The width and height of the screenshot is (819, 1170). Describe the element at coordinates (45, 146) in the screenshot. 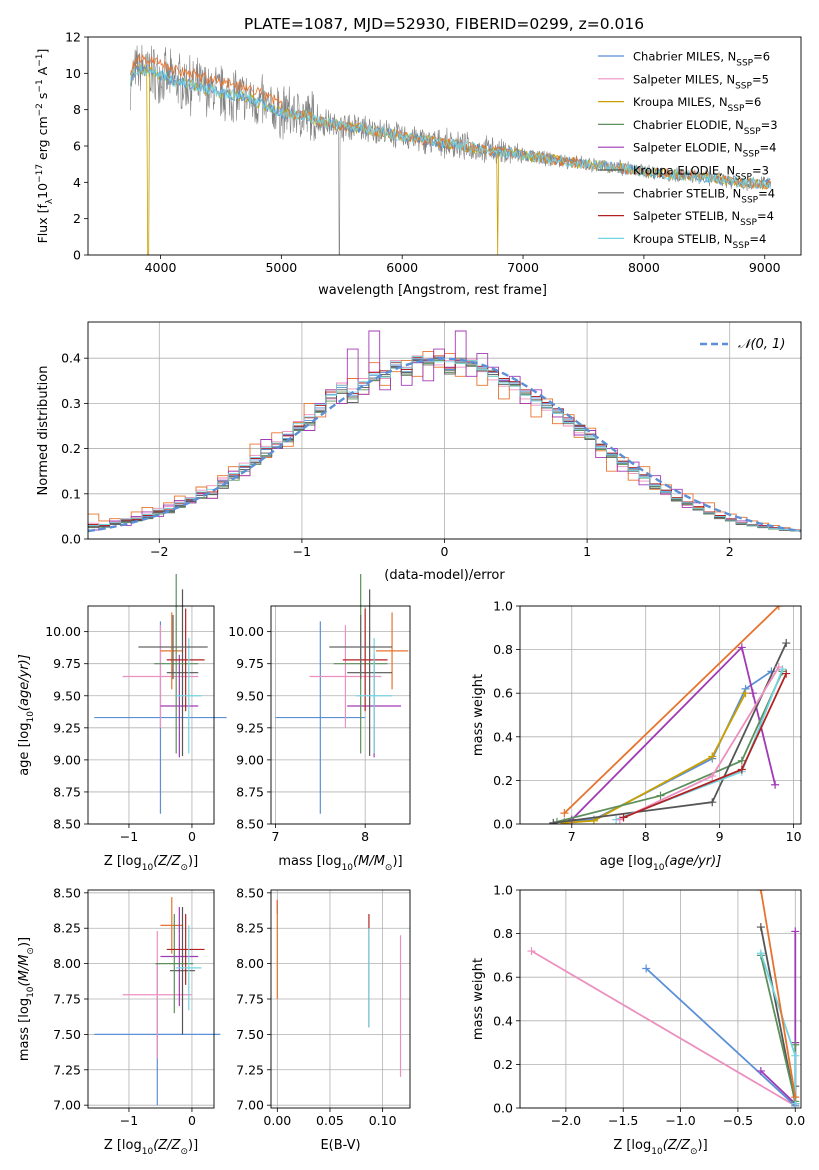

I see `y-axis-label: Flux [fλ10−17 erg cm−2 s−1 A−1]` at that location.